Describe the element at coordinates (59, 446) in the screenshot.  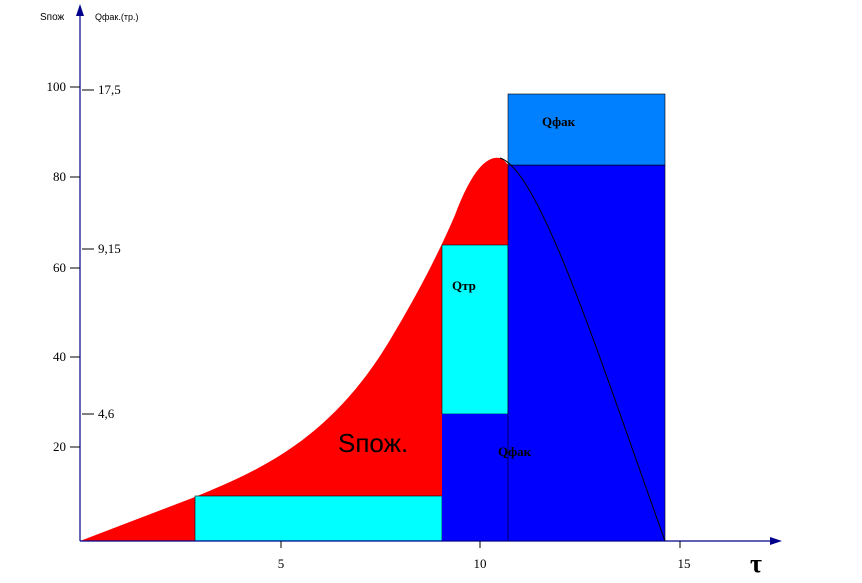
I see `y-tick-label: 20` at that location.